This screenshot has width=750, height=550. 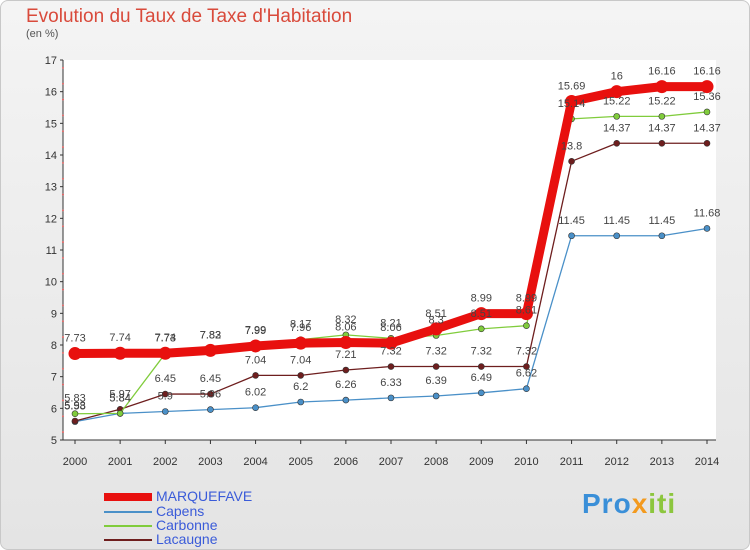 I want to click on legend-swatch-marquefave, so click(x=128, y=497).